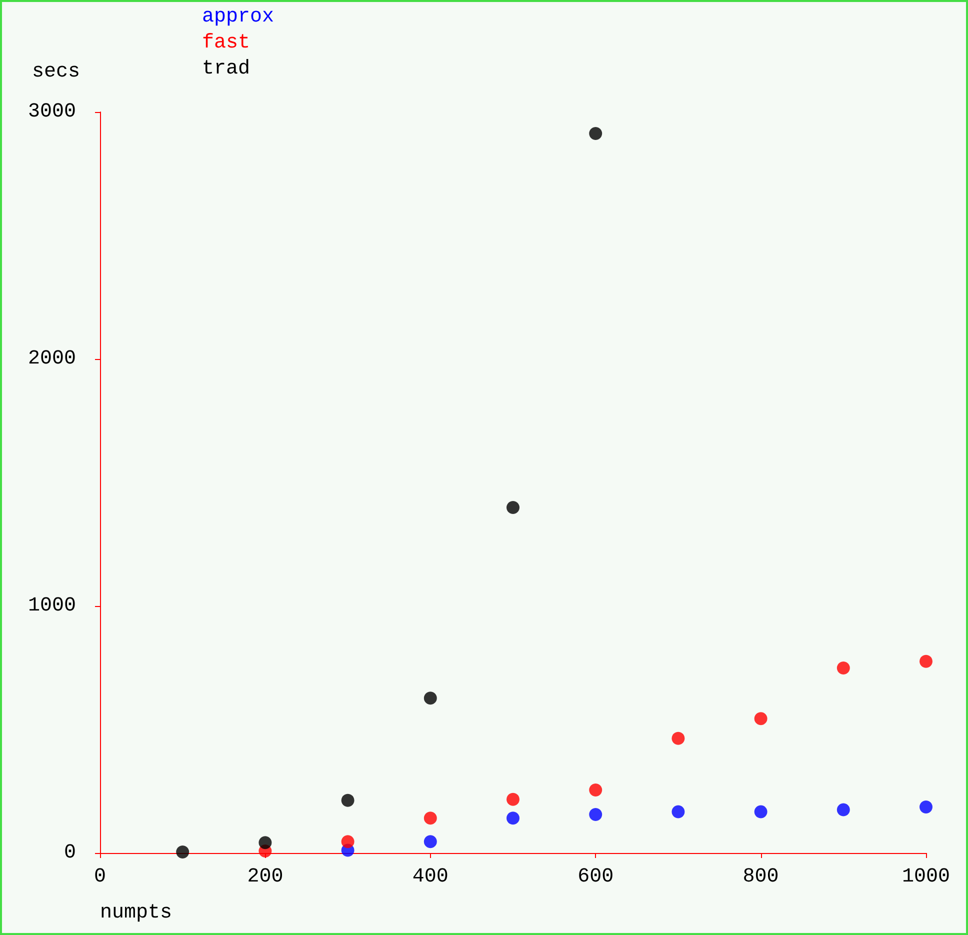 The height and width of the screenshot is (935, 968). What do you see at coordinates (226, 69) in the screenshot?
I see `text: trad` at bounding box center [226, 69].